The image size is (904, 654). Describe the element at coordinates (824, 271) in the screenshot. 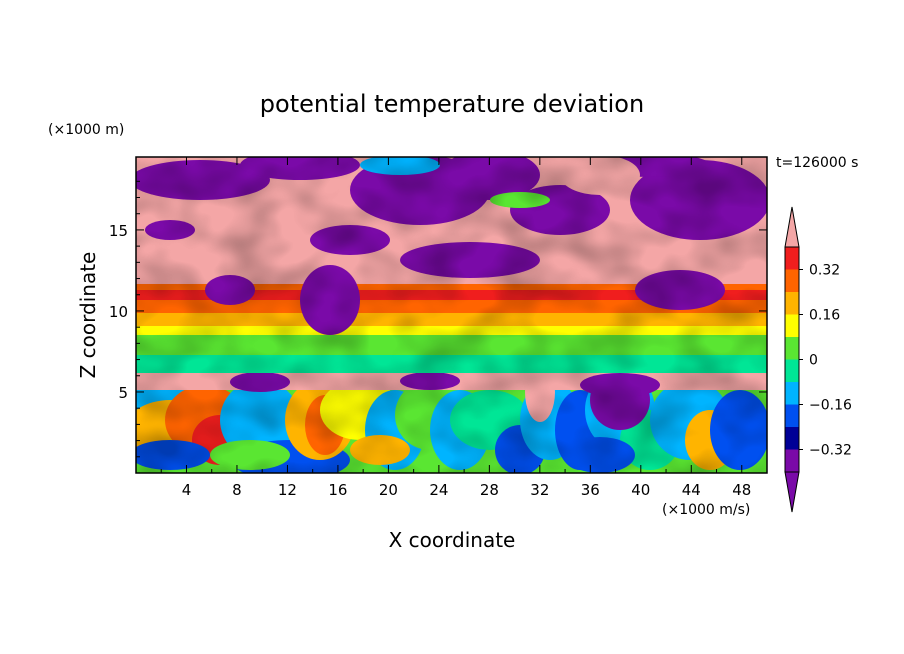

I see `colorbar-tick-label: 0.32` at that location.